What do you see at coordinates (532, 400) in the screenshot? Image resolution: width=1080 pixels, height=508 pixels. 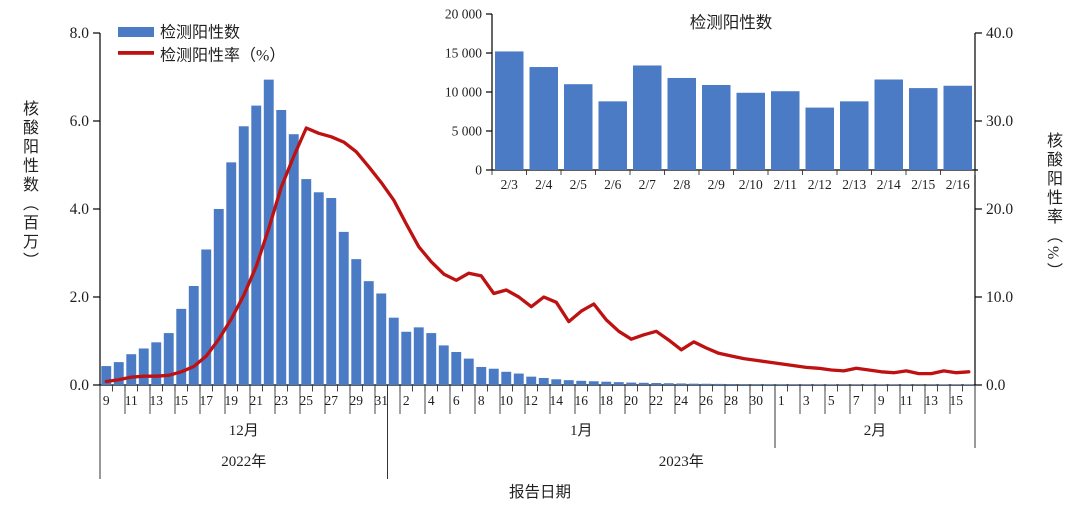 I see `day-label: 12` at bounding box center [532, 400].